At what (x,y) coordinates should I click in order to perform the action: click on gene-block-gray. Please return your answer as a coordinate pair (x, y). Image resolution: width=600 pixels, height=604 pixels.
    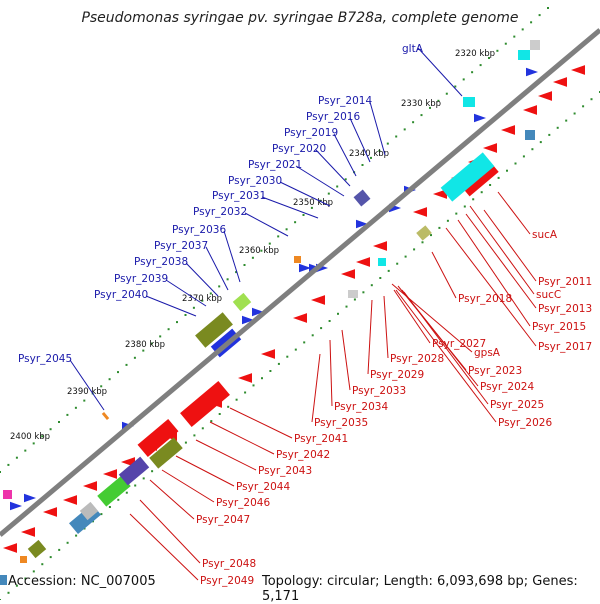
    Looking at the image, I should click on (89, 511).